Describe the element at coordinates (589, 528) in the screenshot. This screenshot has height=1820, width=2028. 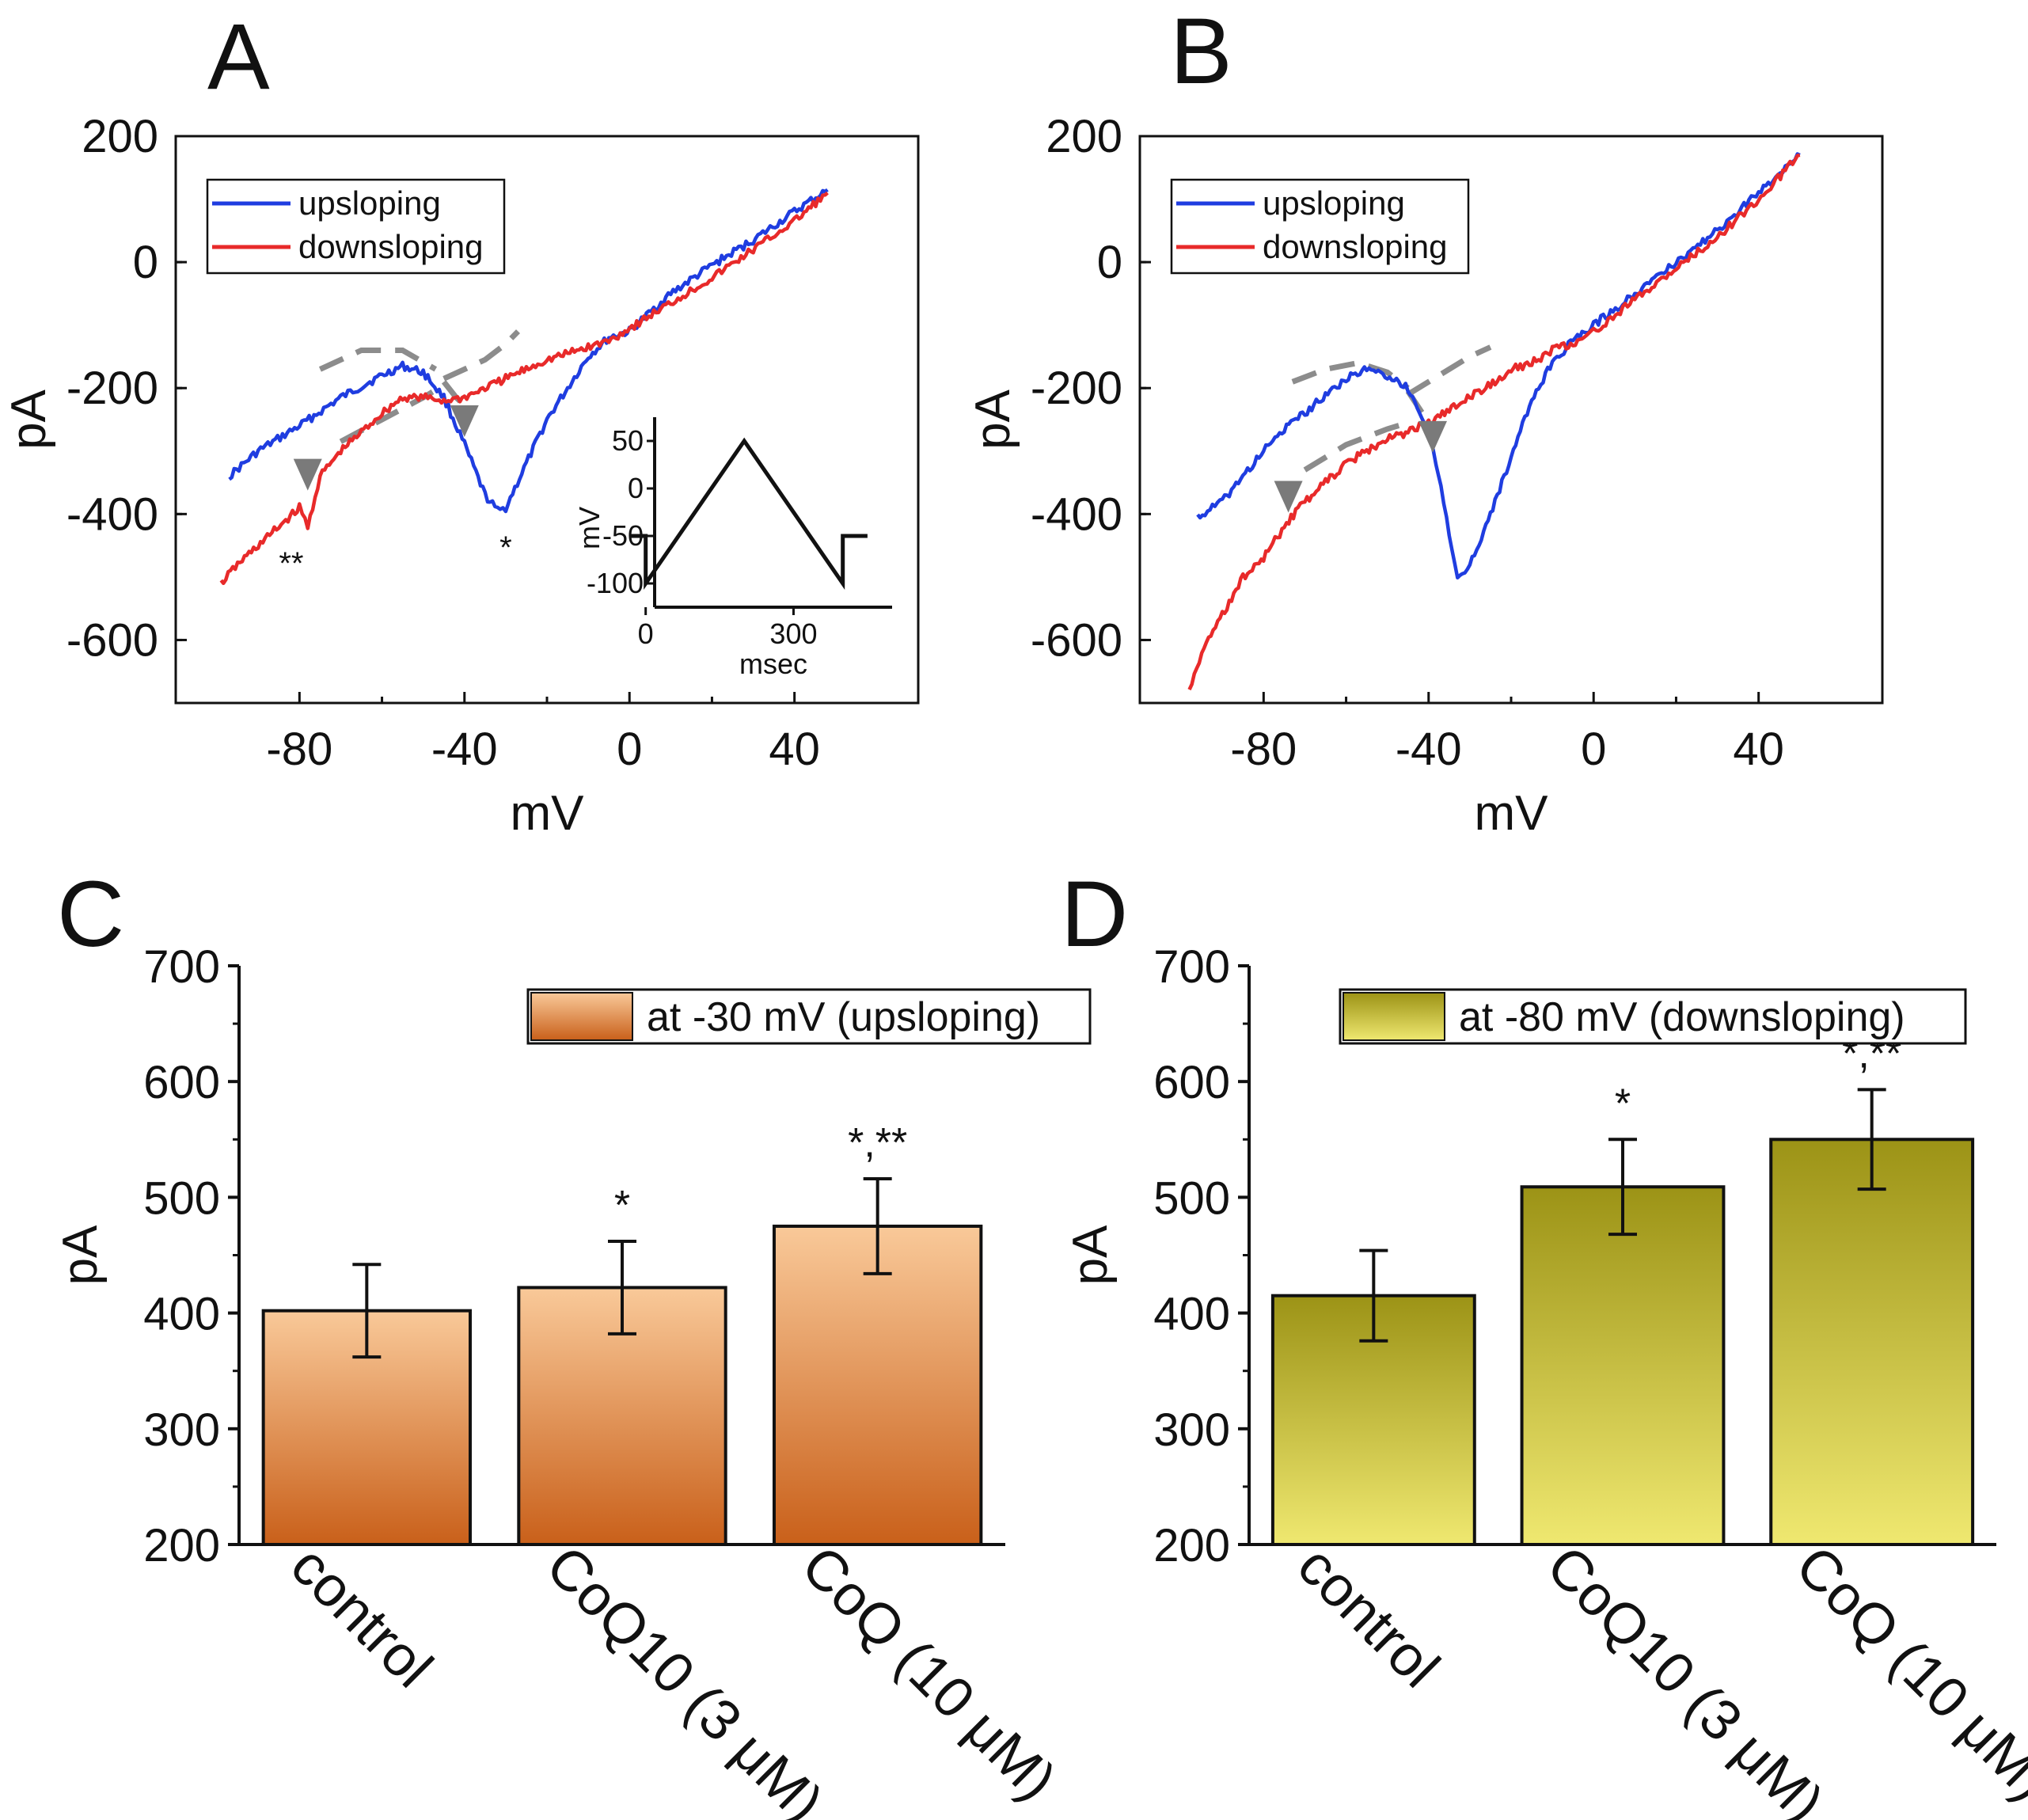
I see `inset-y-title: mV` at that location.